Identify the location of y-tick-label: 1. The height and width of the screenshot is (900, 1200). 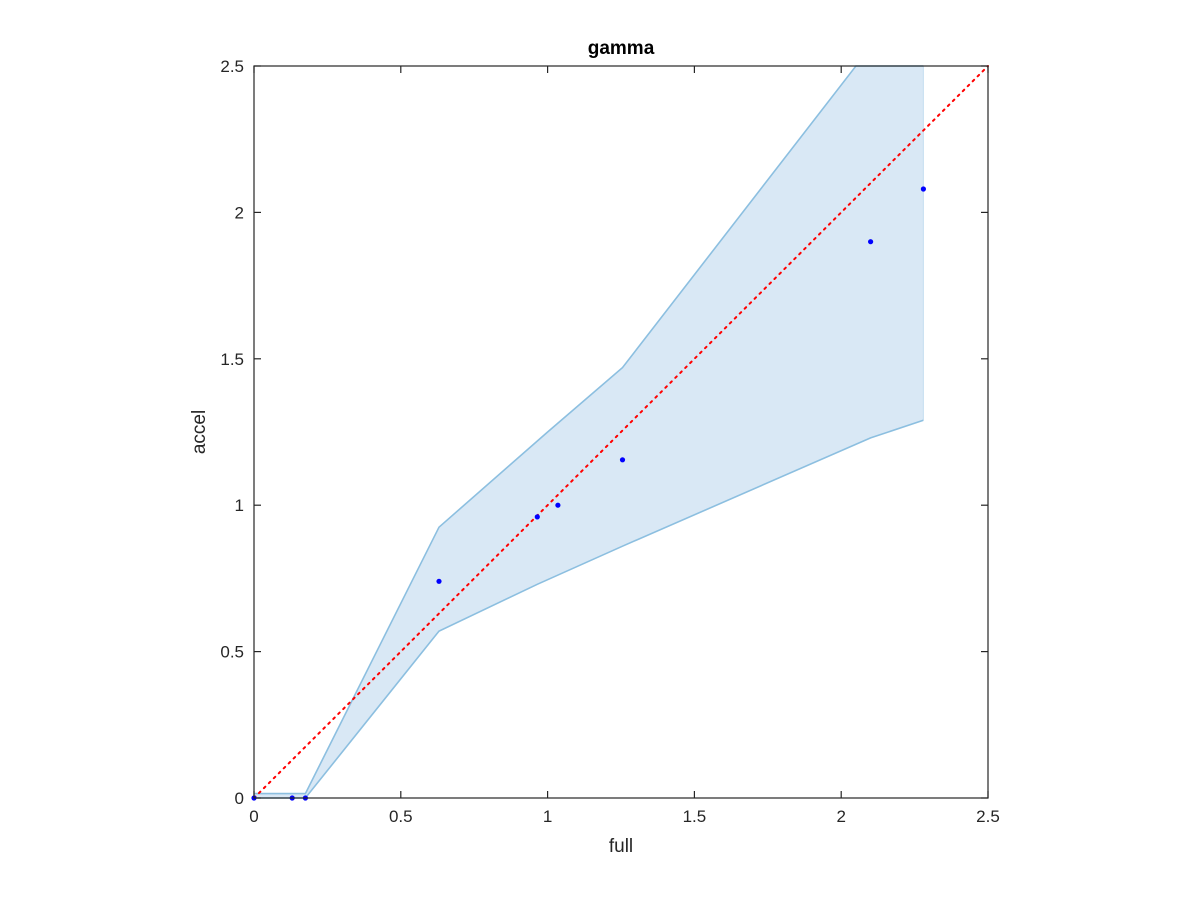
(239, 505).